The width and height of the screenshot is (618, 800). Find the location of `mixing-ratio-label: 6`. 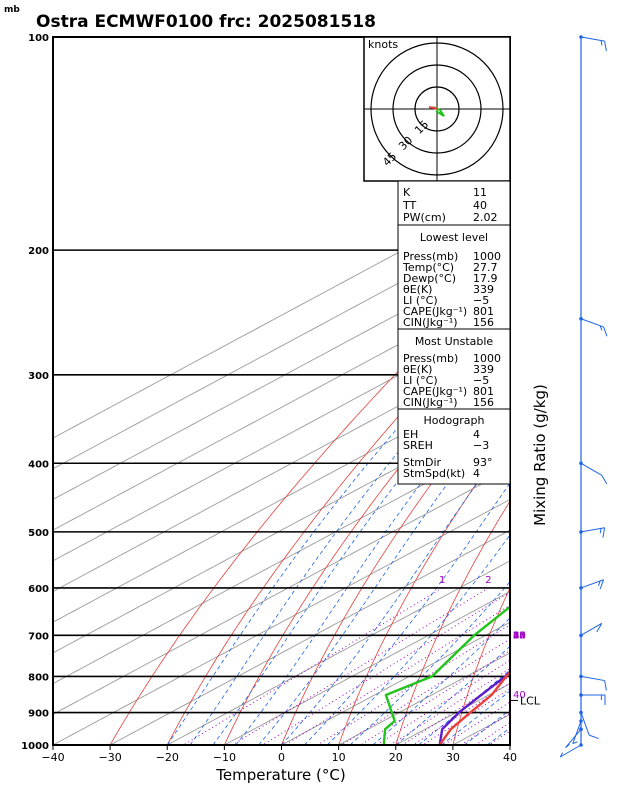

mixing-ratio-label: 6 is located at coordinates (516, 635).